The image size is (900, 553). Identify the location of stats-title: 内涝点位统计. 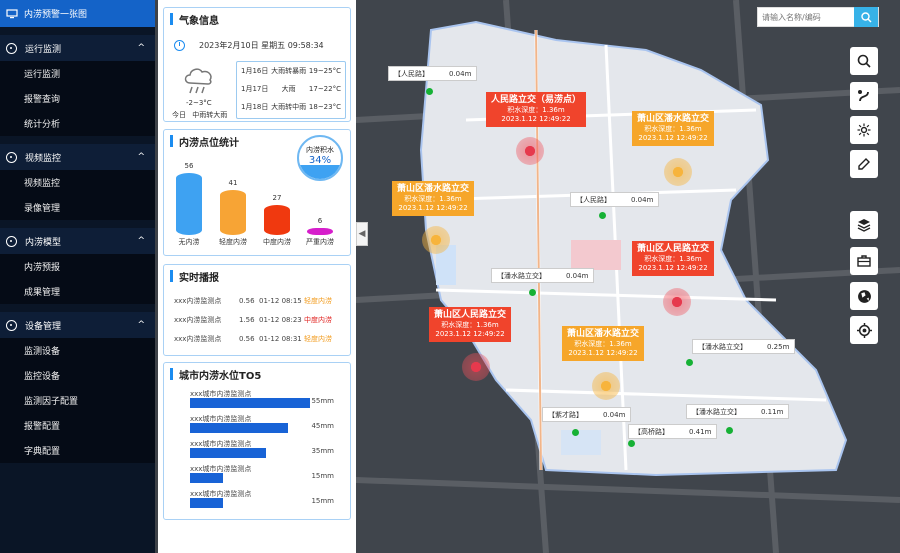
(257, 141).